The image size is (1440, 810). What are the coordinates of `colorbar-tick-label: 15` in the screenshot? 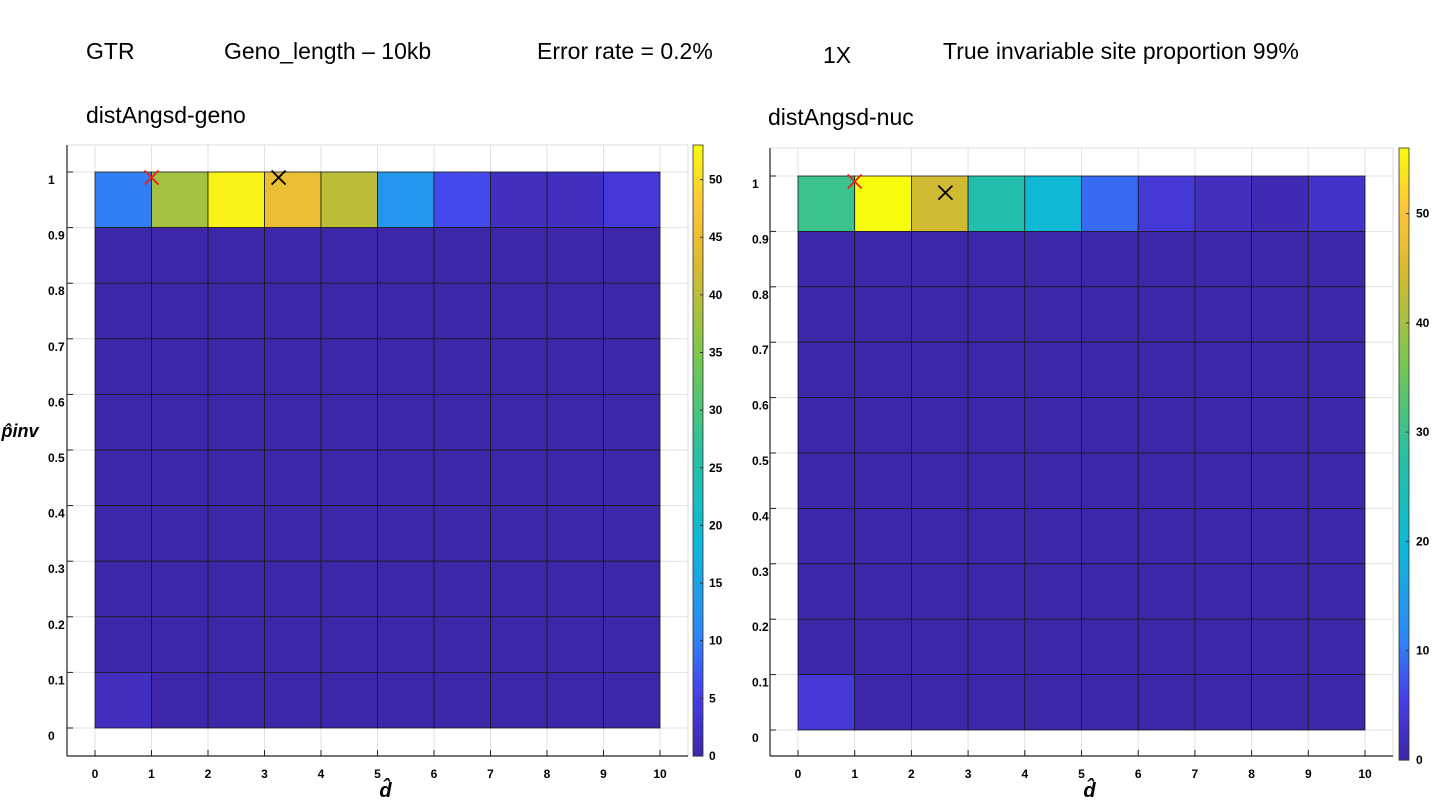 It's located at (716, 583).